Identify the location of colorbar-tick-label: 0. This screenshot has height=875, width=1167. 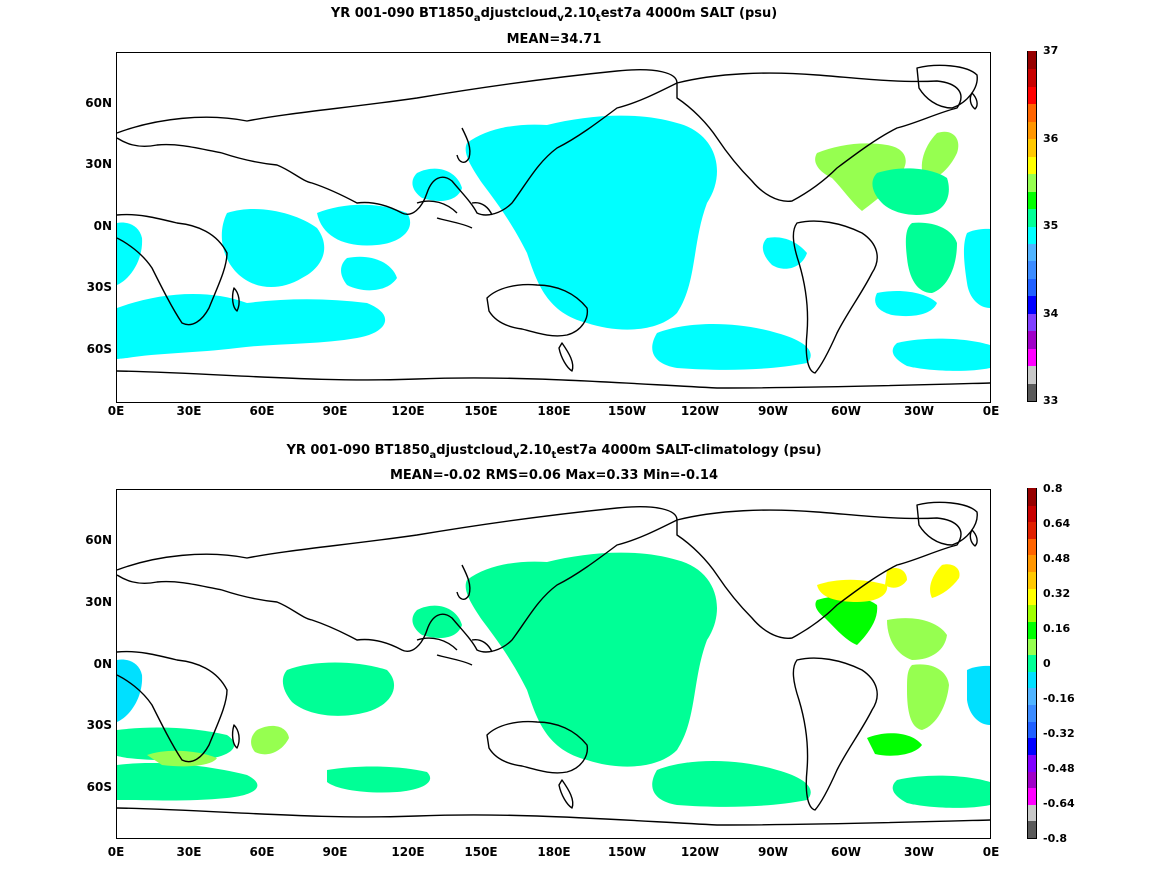
(1047, 663).